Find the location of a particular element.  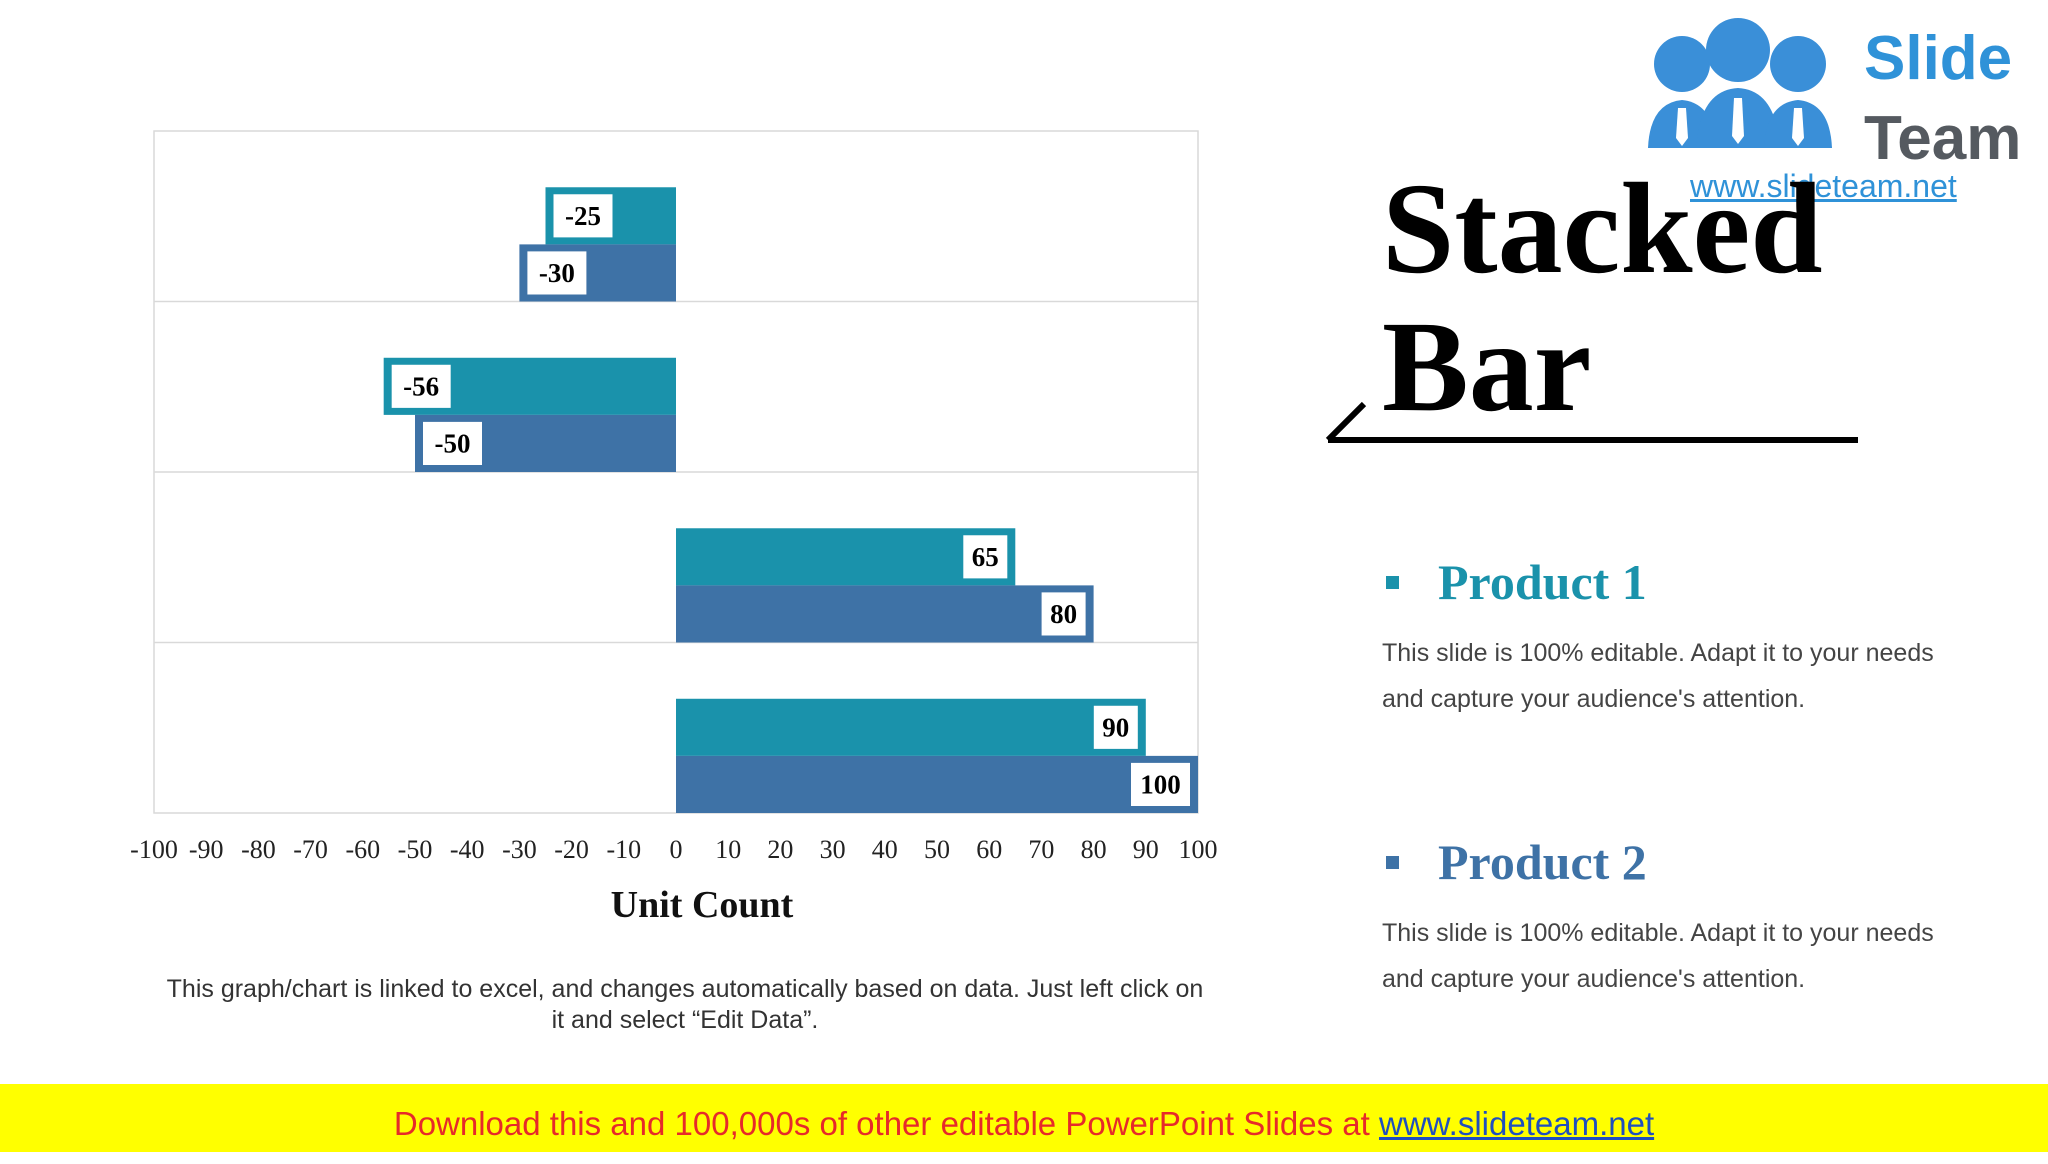

x-tick-label: -100 is located at coordinates (154, 849).